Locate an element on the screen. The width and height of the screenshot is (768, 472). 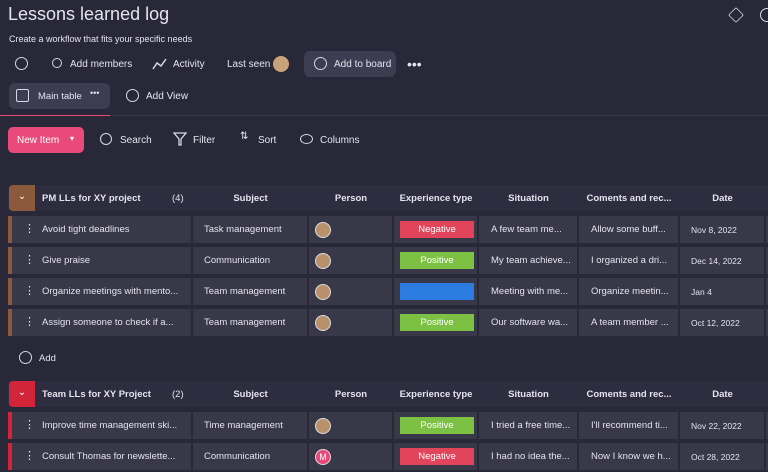
main-table-tab is located at coordinates (59, 96).